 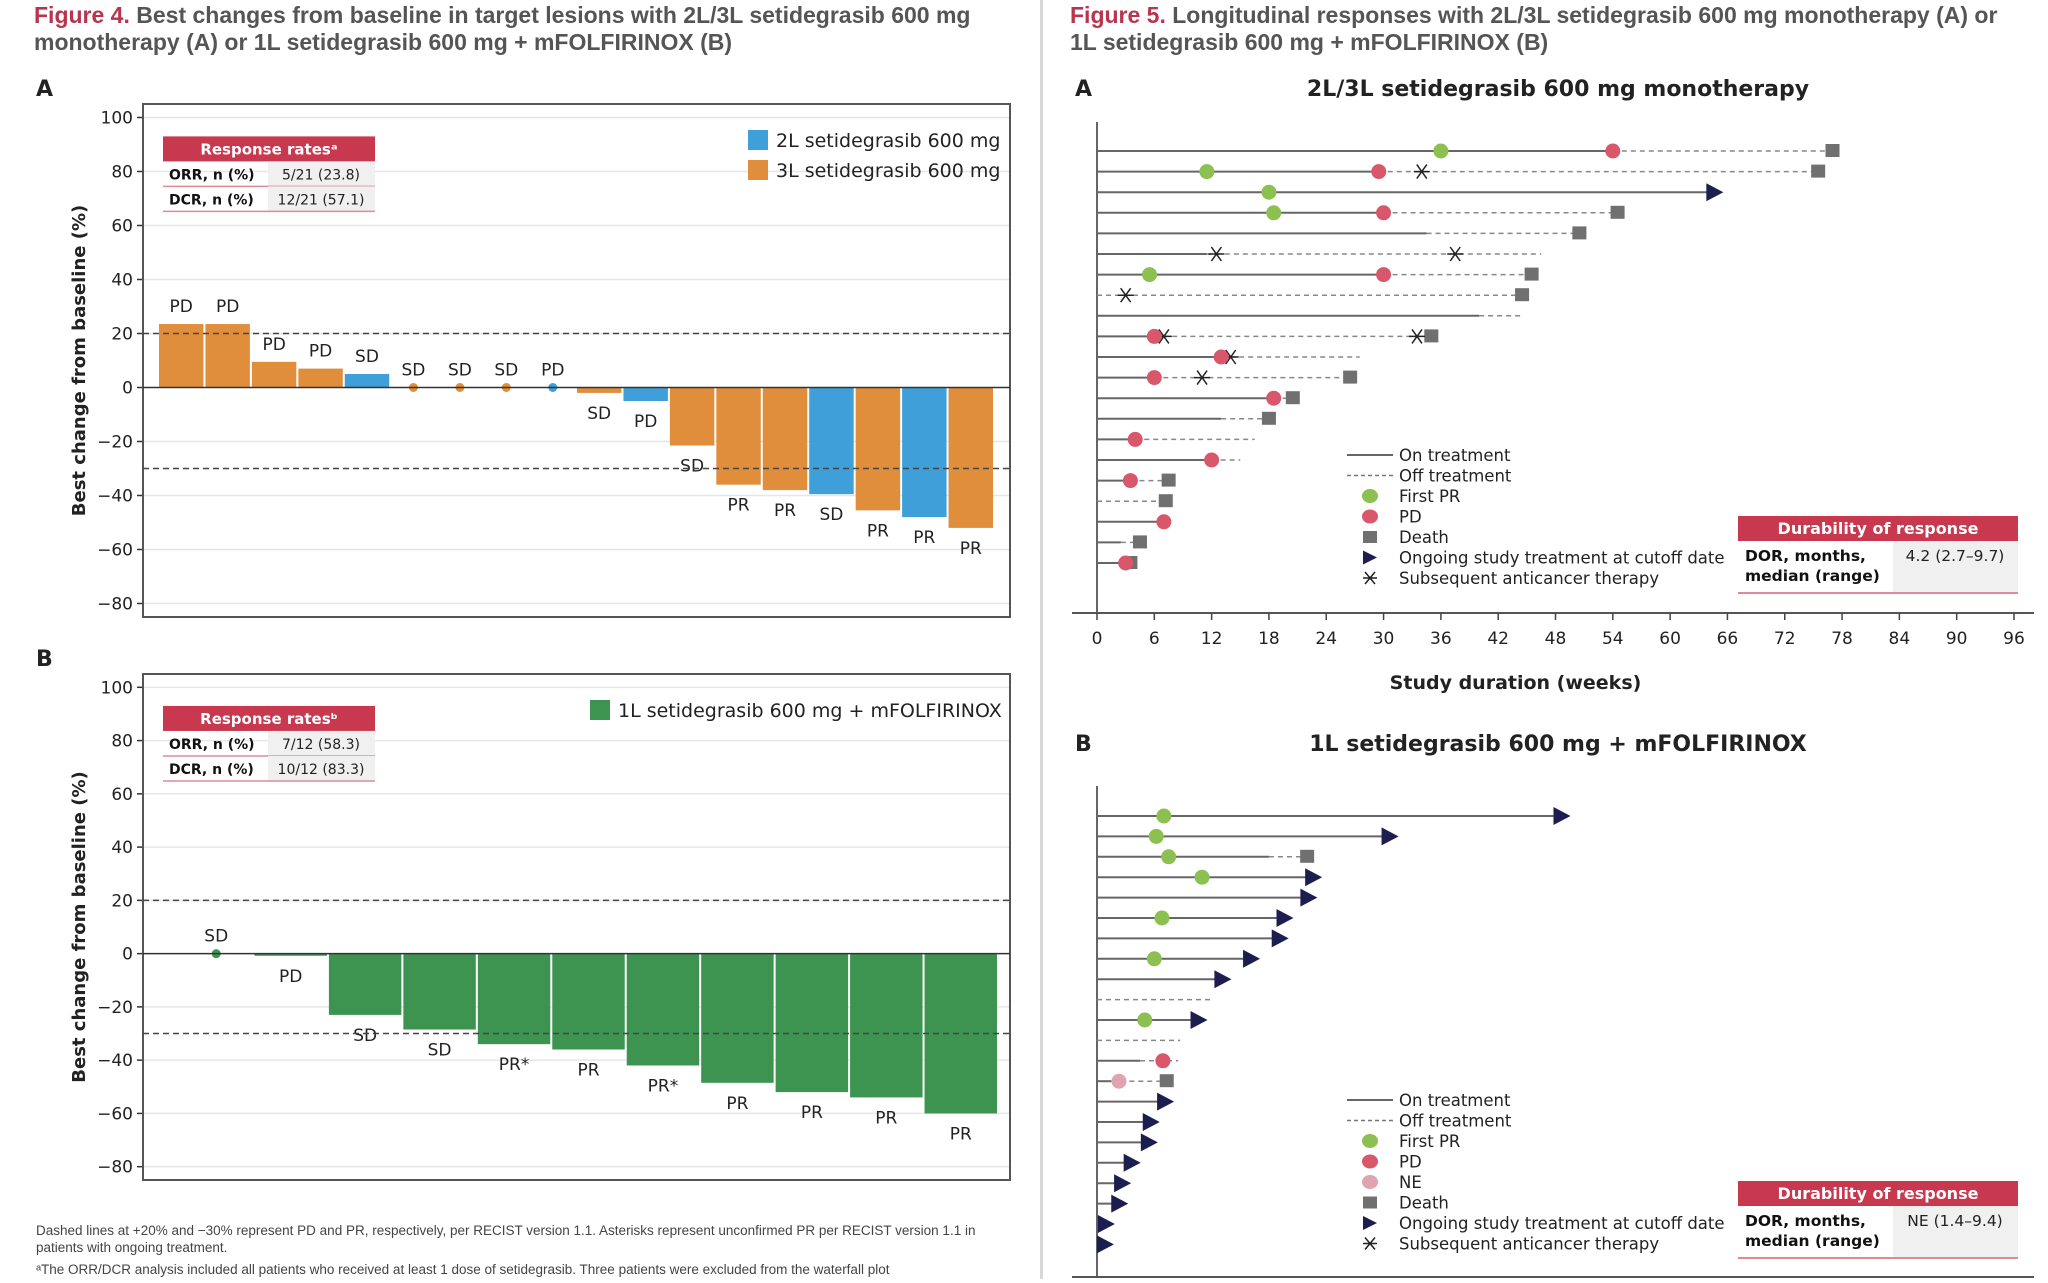 I want to click on y-tick-label: 0, so click(x=127, y=955).